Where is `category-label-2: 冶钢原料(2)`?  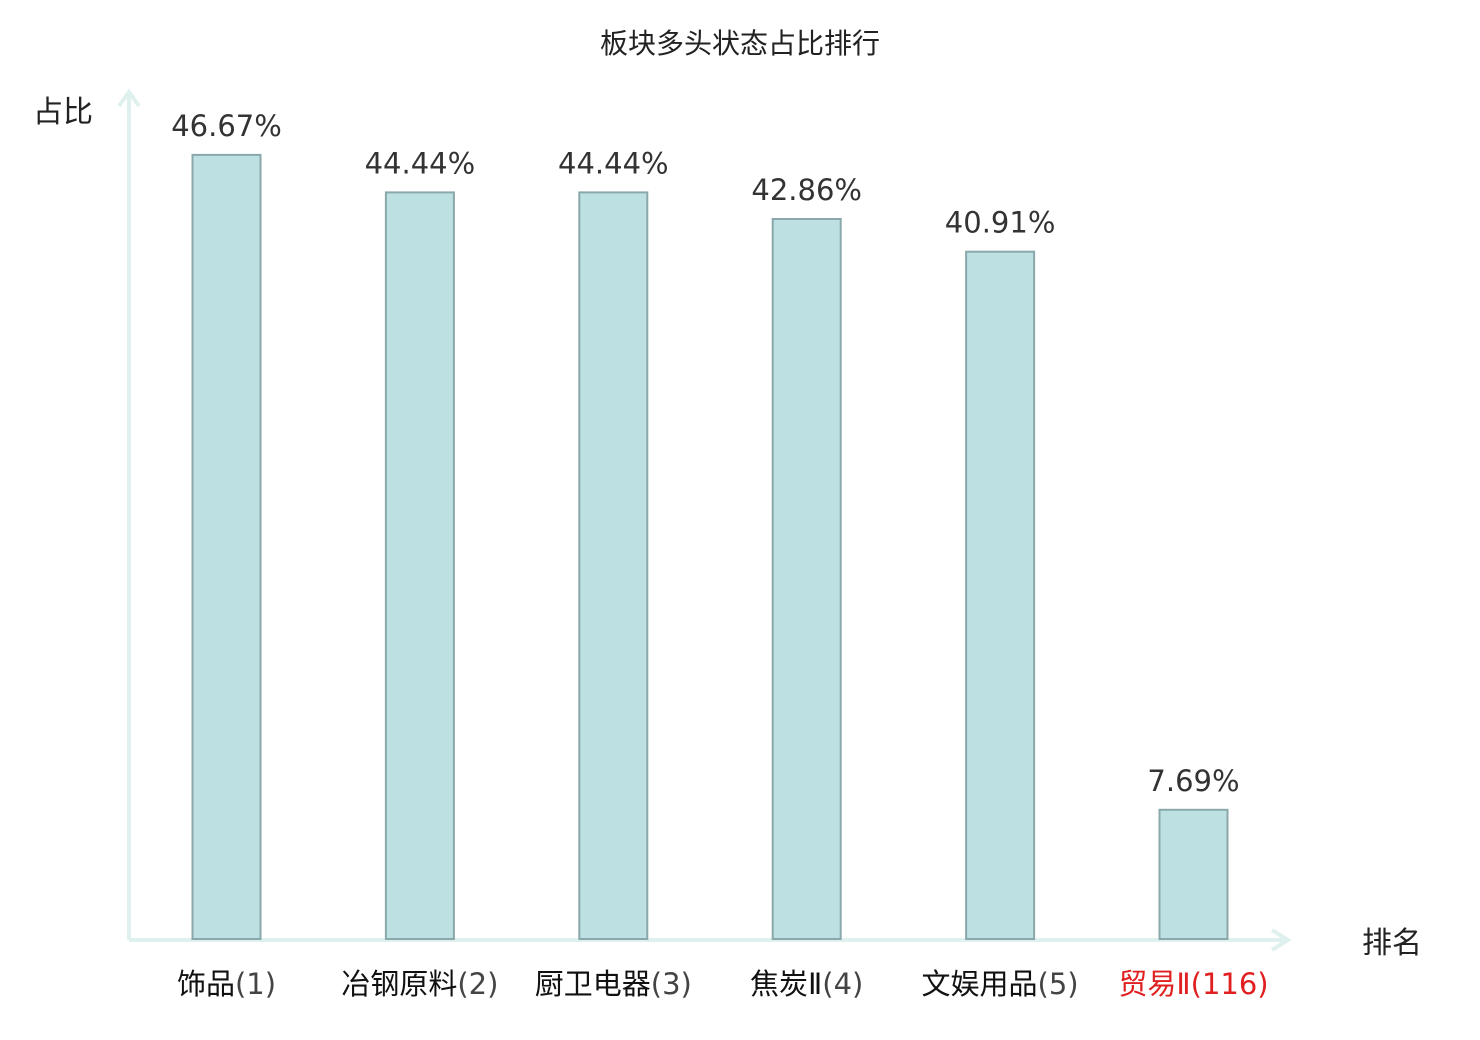 category-label-2: 冶钢原料(2) is located at coordinates (419, 984).